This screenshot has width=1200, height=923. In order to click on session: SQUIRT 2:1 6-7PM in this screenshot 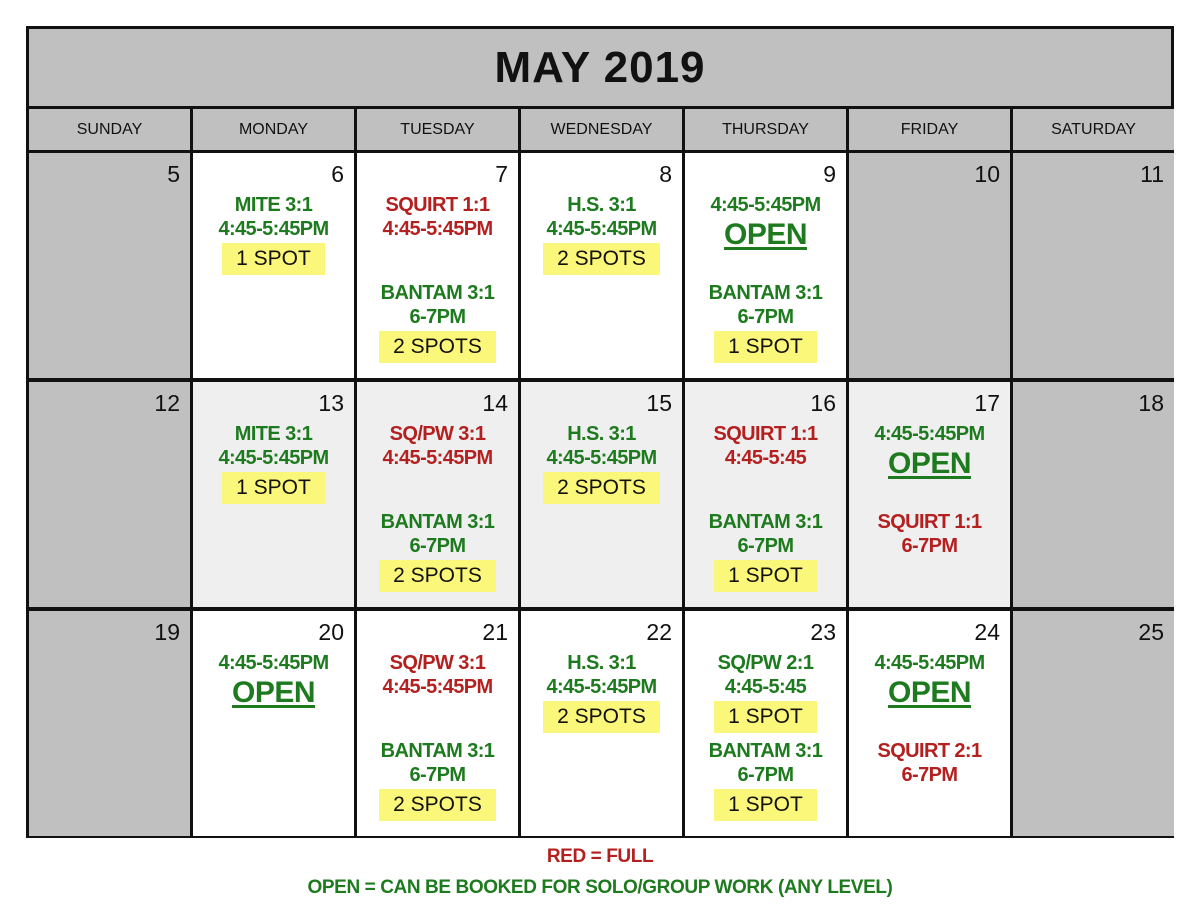, I will do `click(929, 763)`.